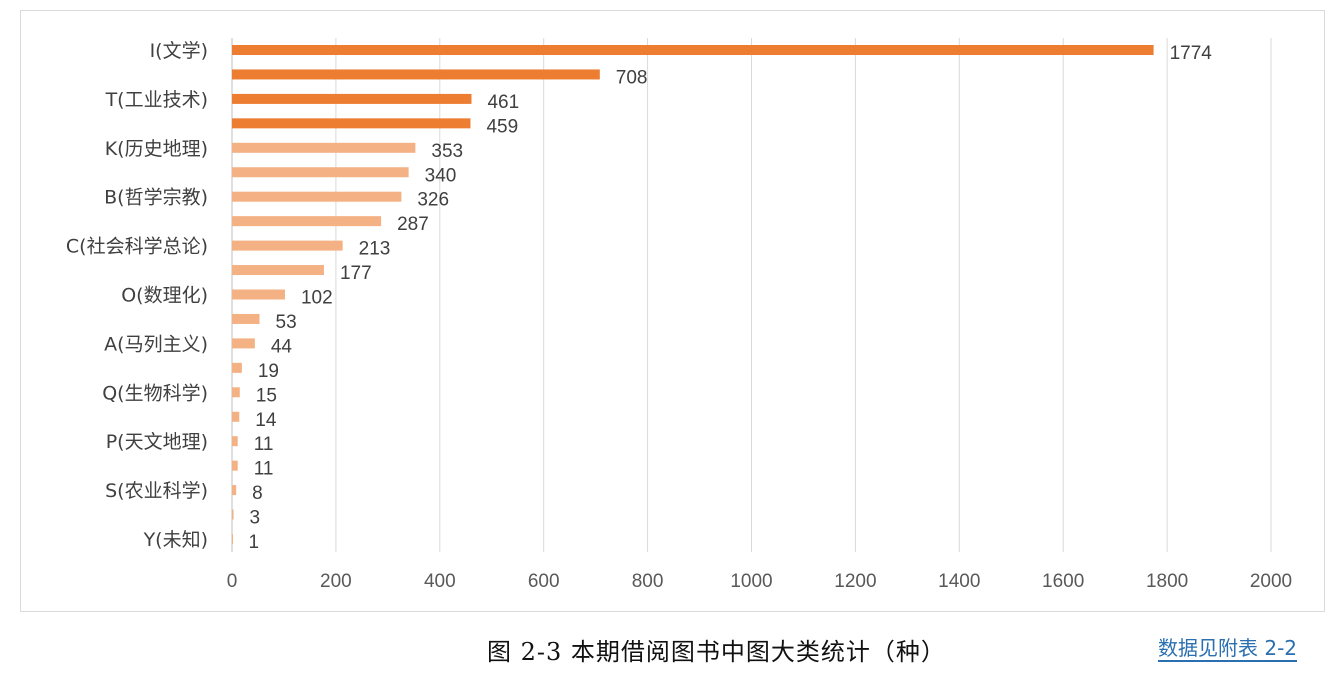 The height and width of the screenshot is (678, 1342). What do you see at coordinates (1228, 649) in the screenshot?
I see `appendix-link: 数据见附表 2-2` at bounding box center [1228, 649].